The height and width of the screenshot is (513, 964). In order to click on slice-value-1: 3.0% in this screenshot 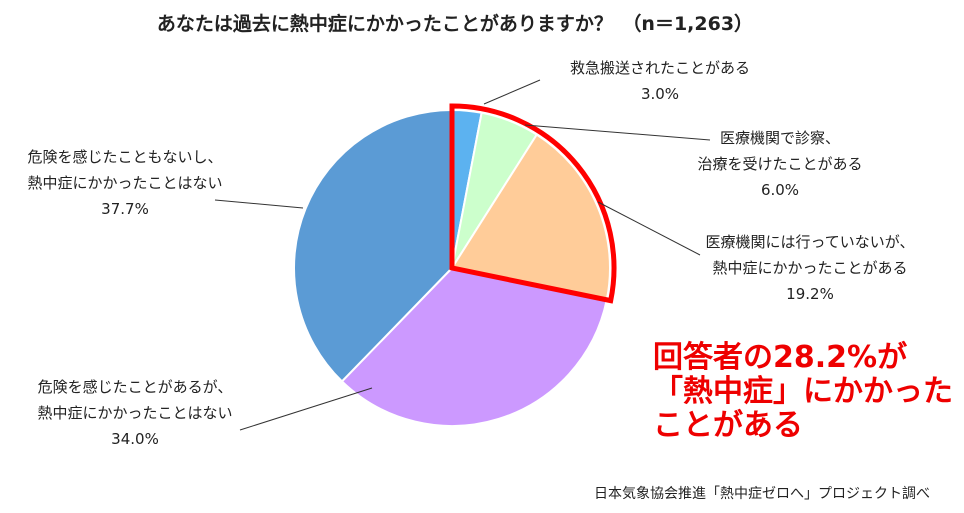, I will do `click(660, 94)`.